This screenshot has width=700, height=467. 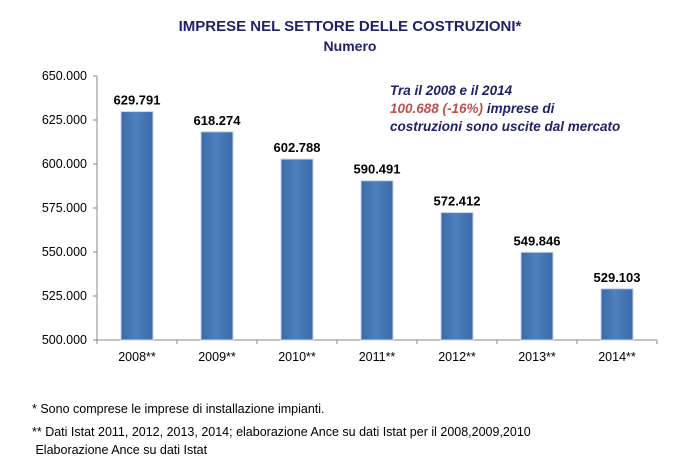 I want to click on bar-2009, so click(x=217, y=236).